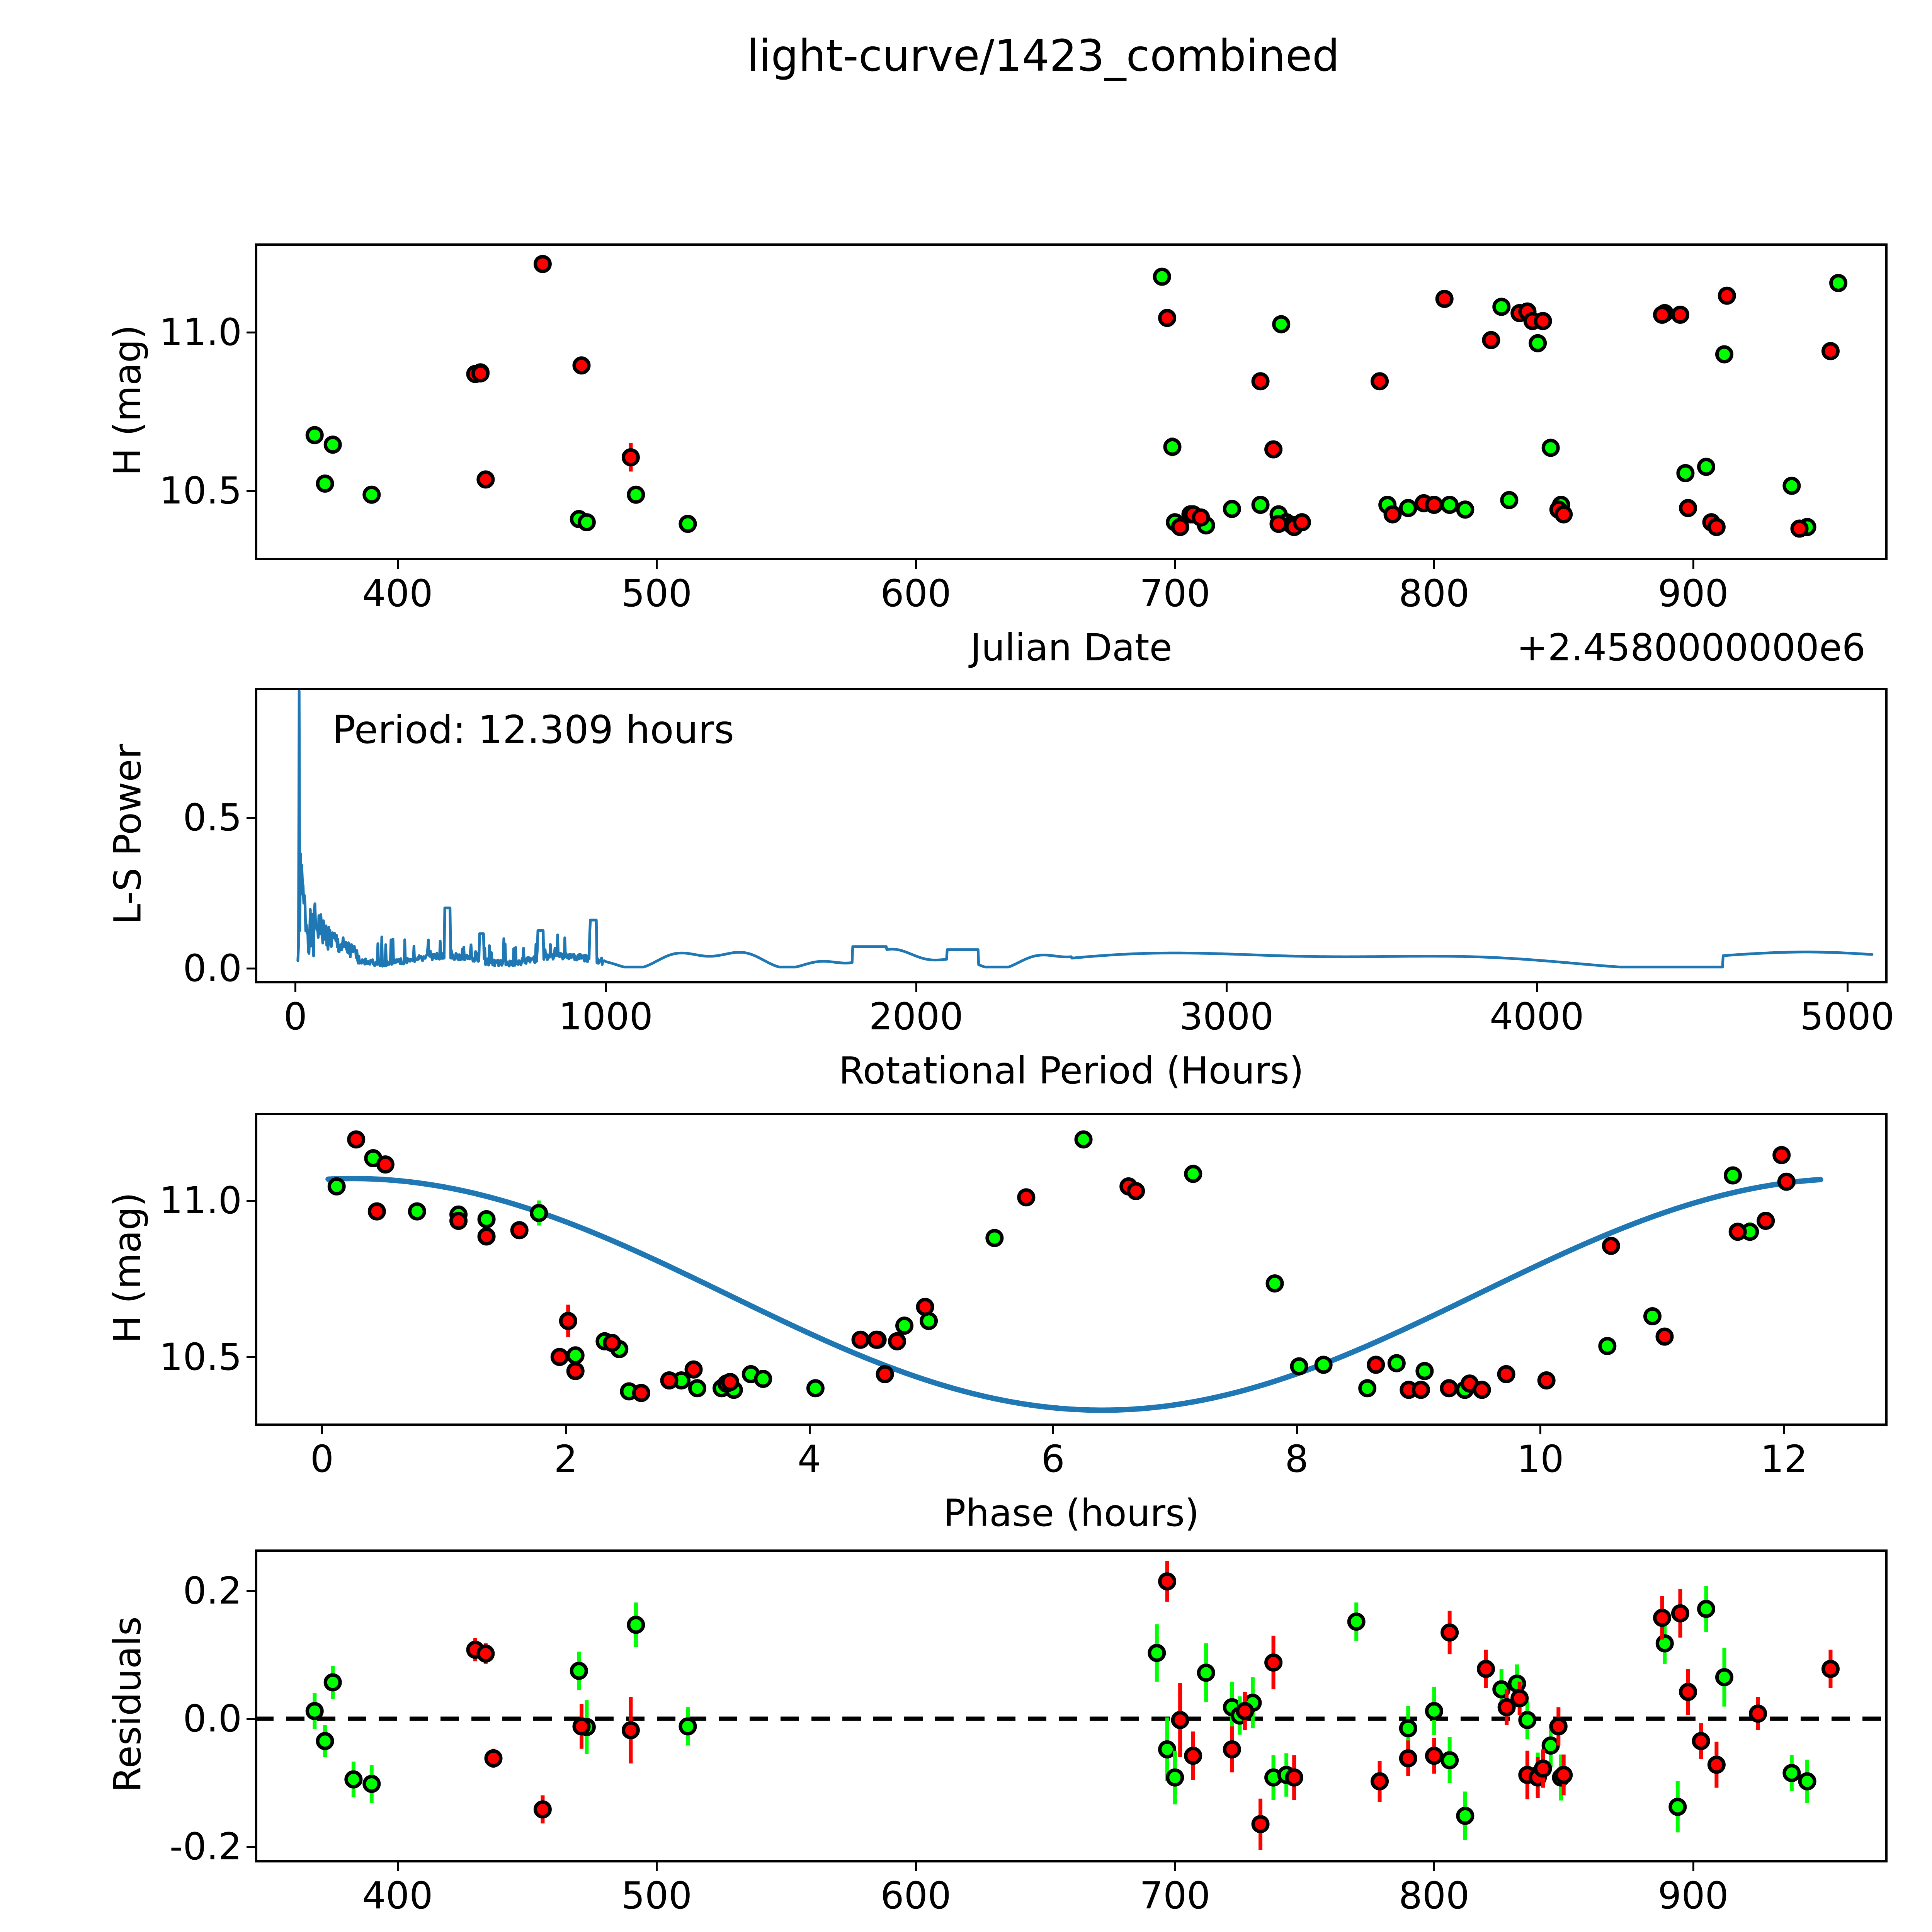 This screenshot has width=1932, height=1932. Describe the element at coordinates (1071, 401) in the screenshot. I see `plot-panel-raw-light-curve` at that location.